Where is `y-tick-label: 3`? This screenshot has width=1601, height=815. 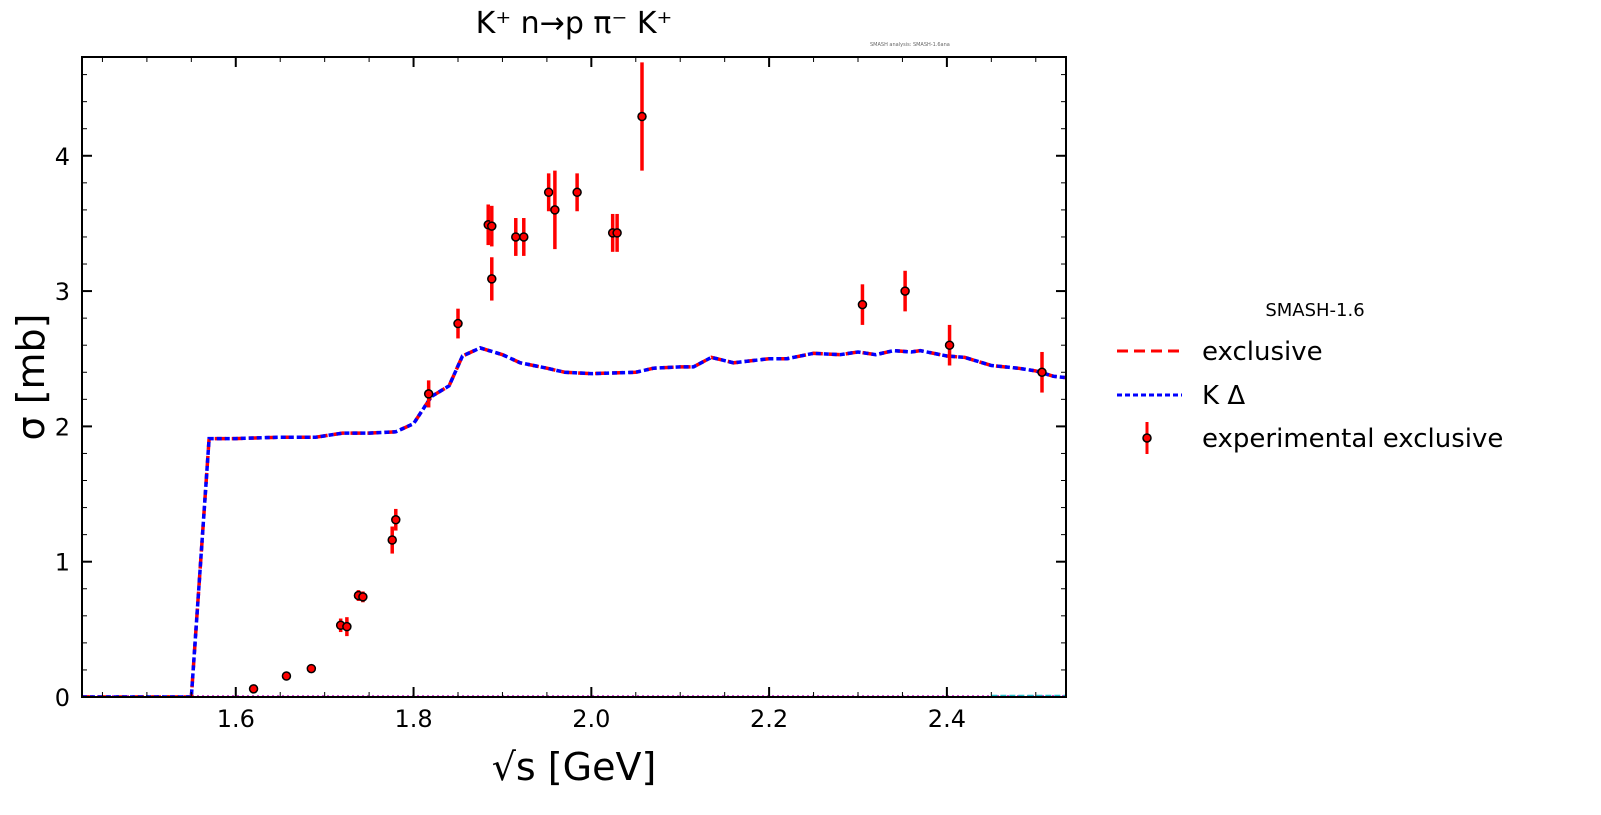
y-tick-label: 3 is located at coordinates (62, 292).